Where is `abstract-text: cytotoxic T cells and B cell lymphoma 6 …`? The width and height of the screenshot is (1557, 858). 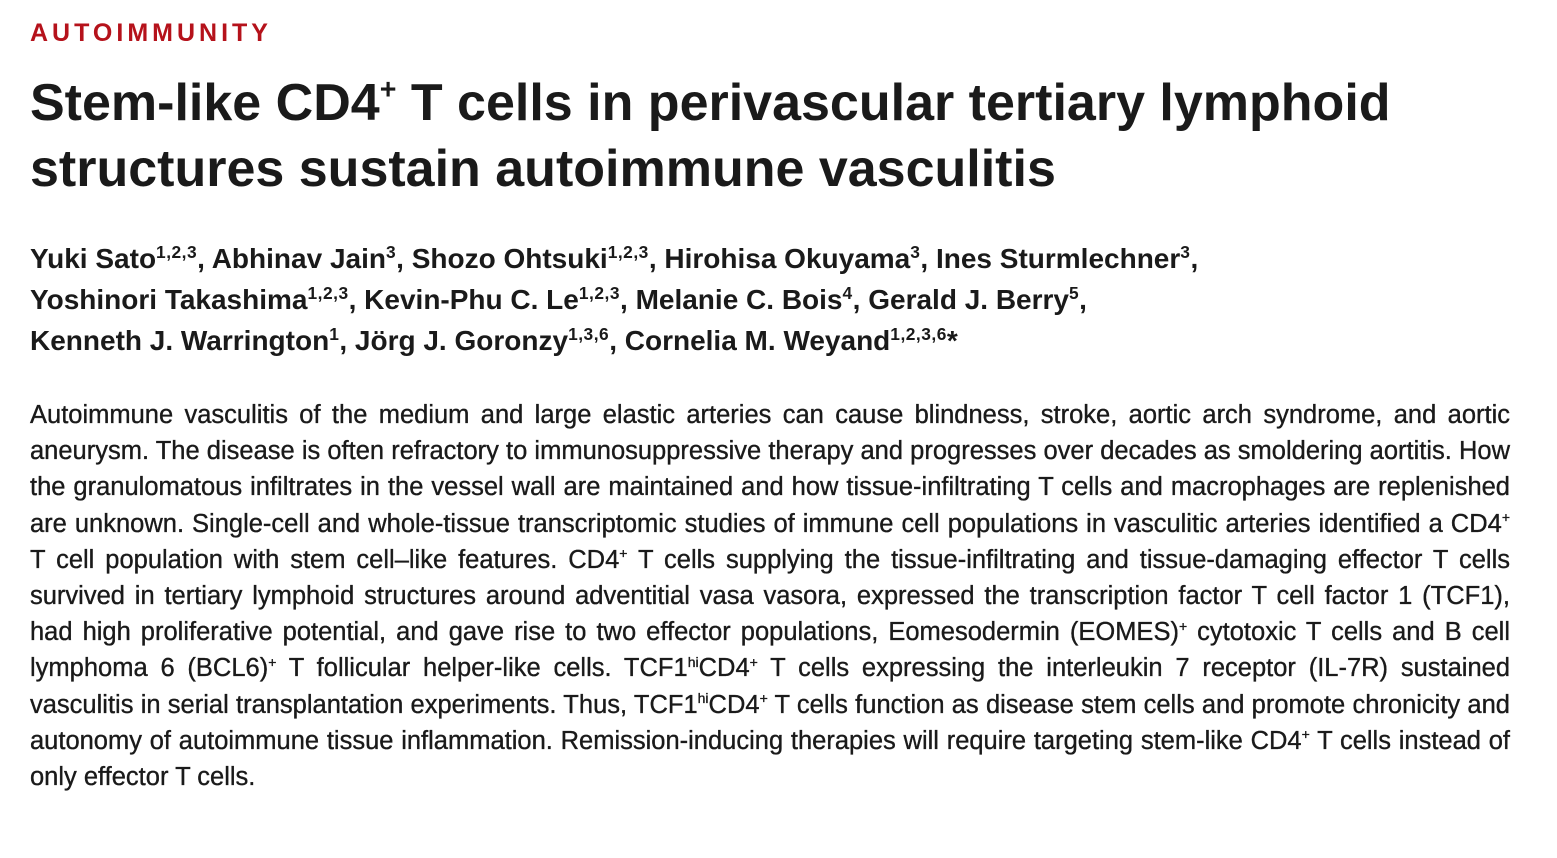
abstract-text: cytotoxic T cells and B cell lymphoma 6 … is located at coordinates (770, 650).